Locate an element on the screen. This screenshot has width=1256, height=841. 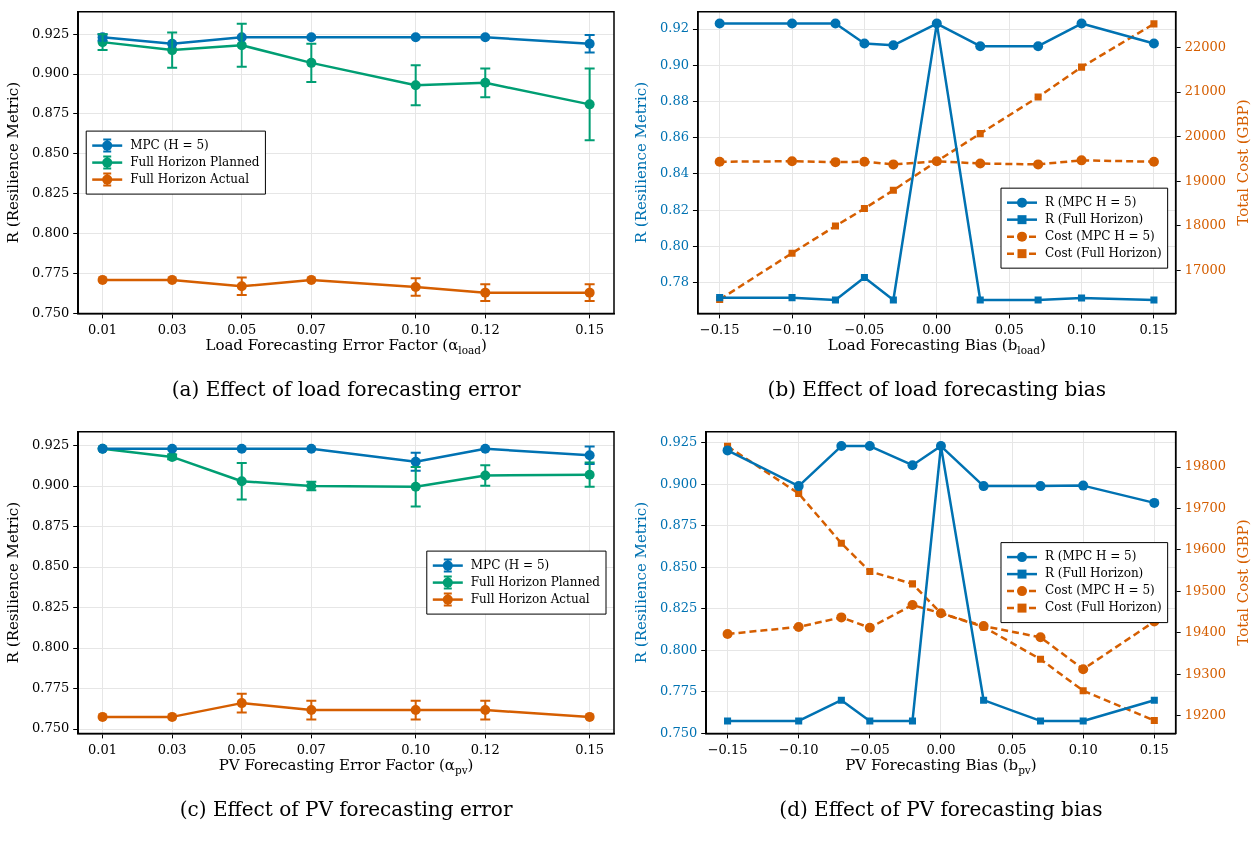
y-tick-label: 0.80 is located at coordinates (674, 245).